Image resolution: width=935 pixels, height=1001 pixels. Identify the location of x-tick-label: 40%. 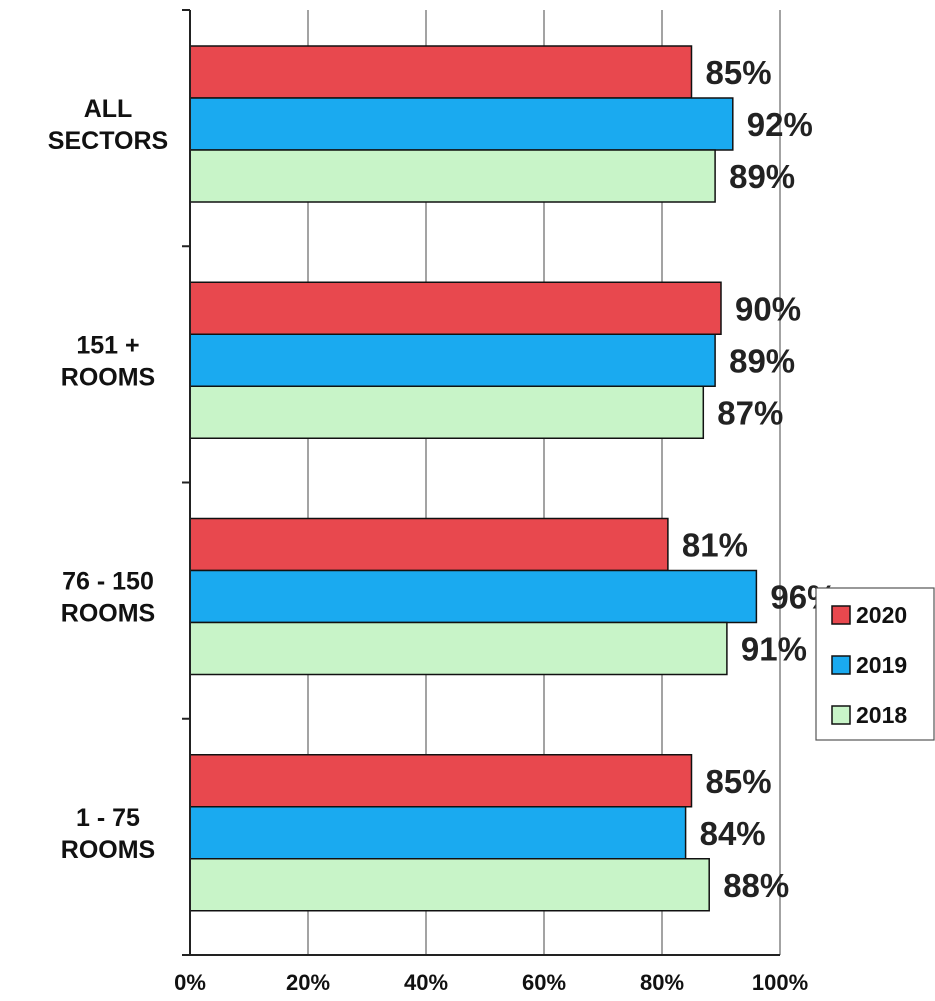
(426, 982).